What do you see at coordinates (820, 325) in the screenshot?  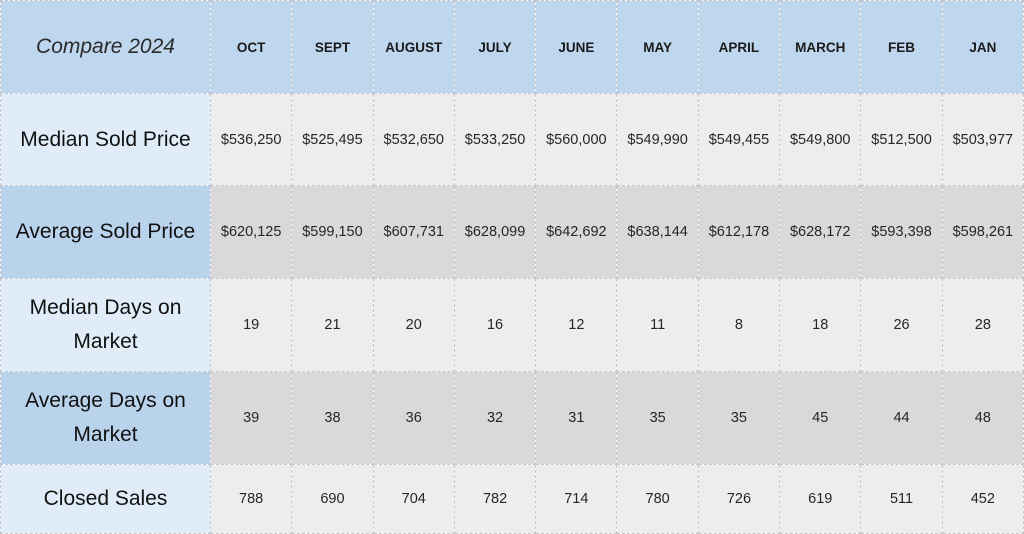 I see `table-cell: 18` at bounding box center [820, 325].